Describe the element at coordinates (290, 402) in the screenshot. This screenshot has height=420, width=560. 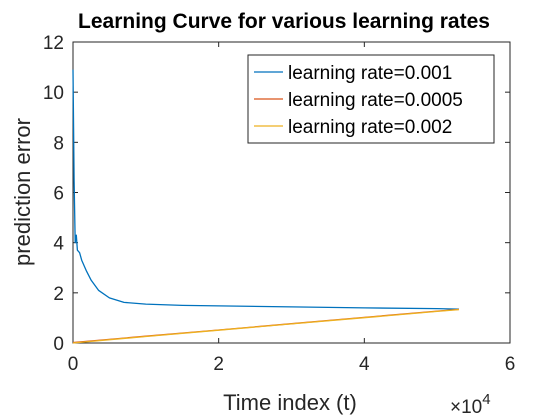
I see `x-axis-label: Time index (t)` at that location.